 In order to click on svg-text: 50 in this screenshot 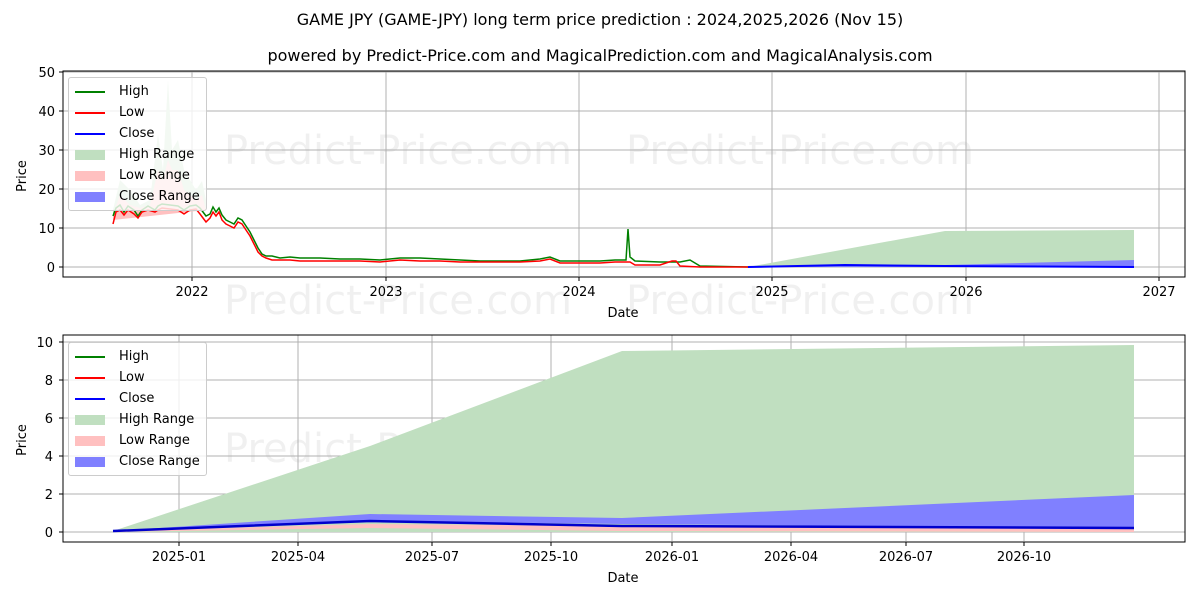, I will do `click(46, 73)`.